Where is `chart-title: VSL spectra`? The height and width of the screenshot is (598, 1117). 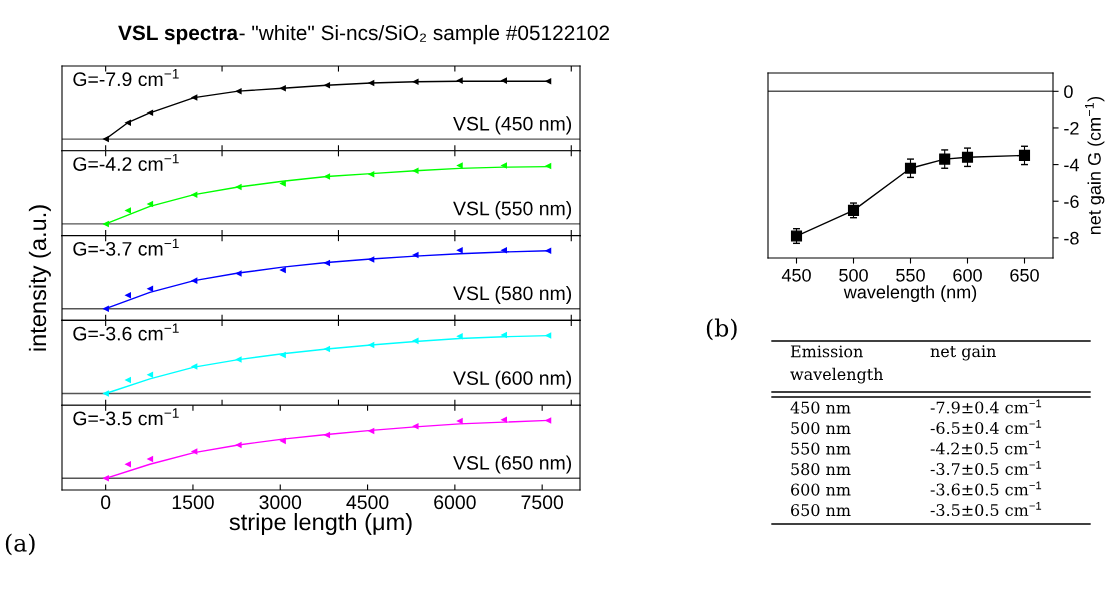
chart-title: VSL spectra is located at coordinates (178, 35).